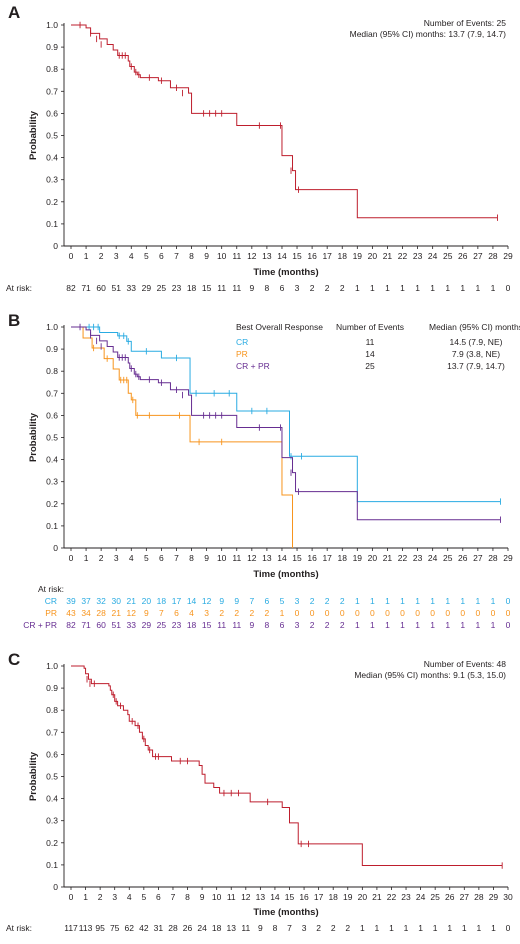 Image resolution: width=520 pixels, height=944 pixels. Describe the element at coordinates (144, 928) in the screenshot. I see `at-risk-count: 42` at that location.